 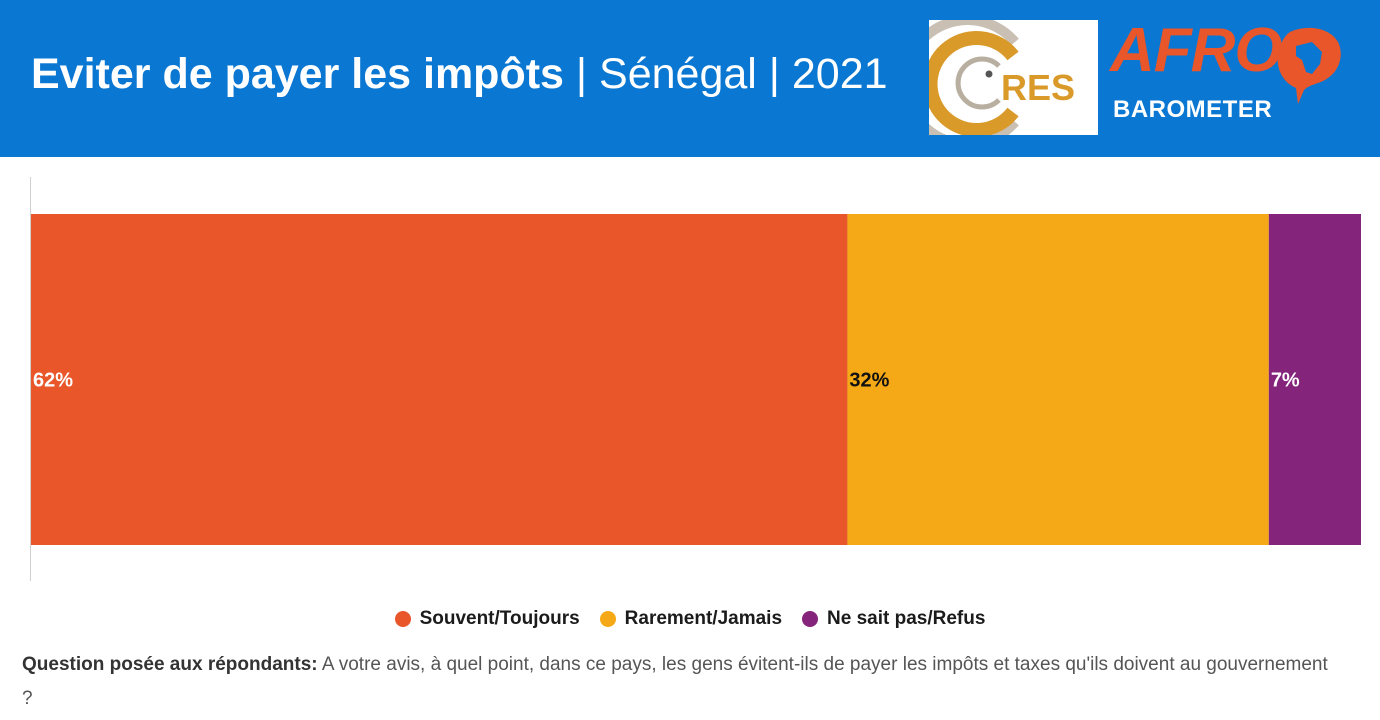 What do you see at coordinates (170, 664) in the screenshot?
I see `question-label: Question posée aux répondants:` at bounding box center [170, 664].